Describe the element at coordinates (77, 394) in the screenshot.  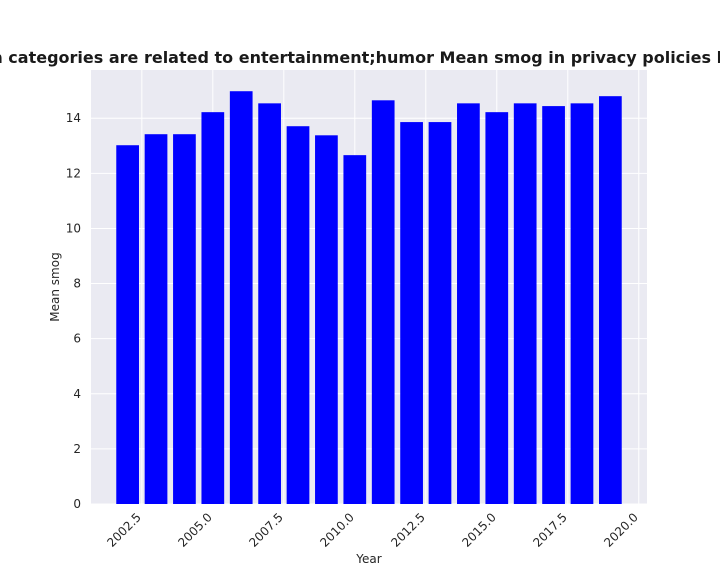
I see `y-tick-label: 4` at that location.